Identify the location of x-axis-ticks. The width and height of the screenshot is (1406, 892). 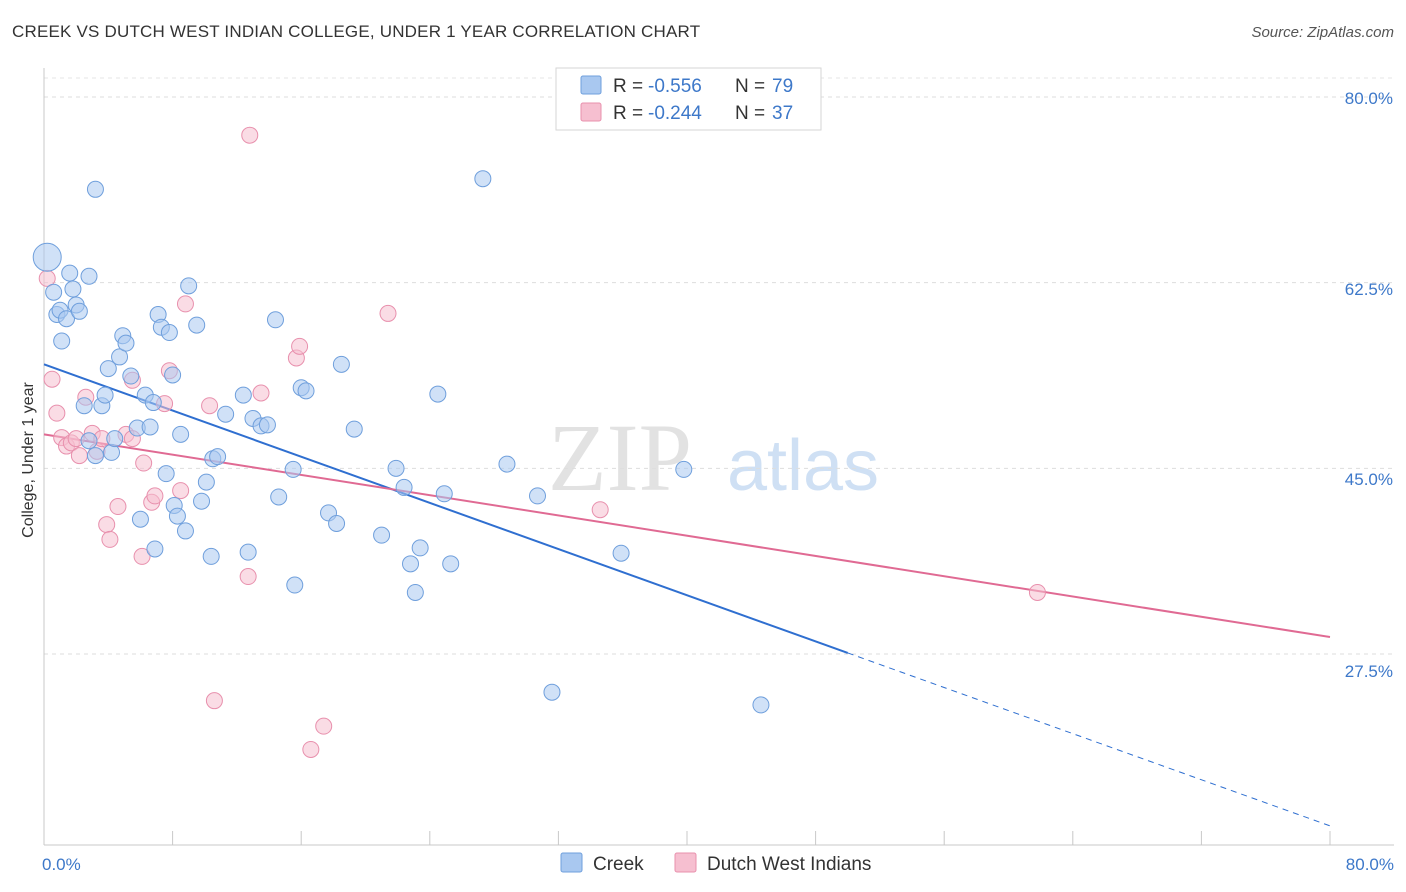
(687, 838).